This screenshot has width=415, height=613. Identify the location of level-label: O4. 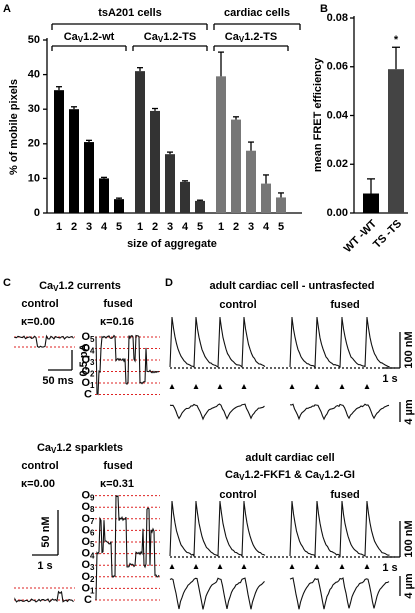
(88, 348).